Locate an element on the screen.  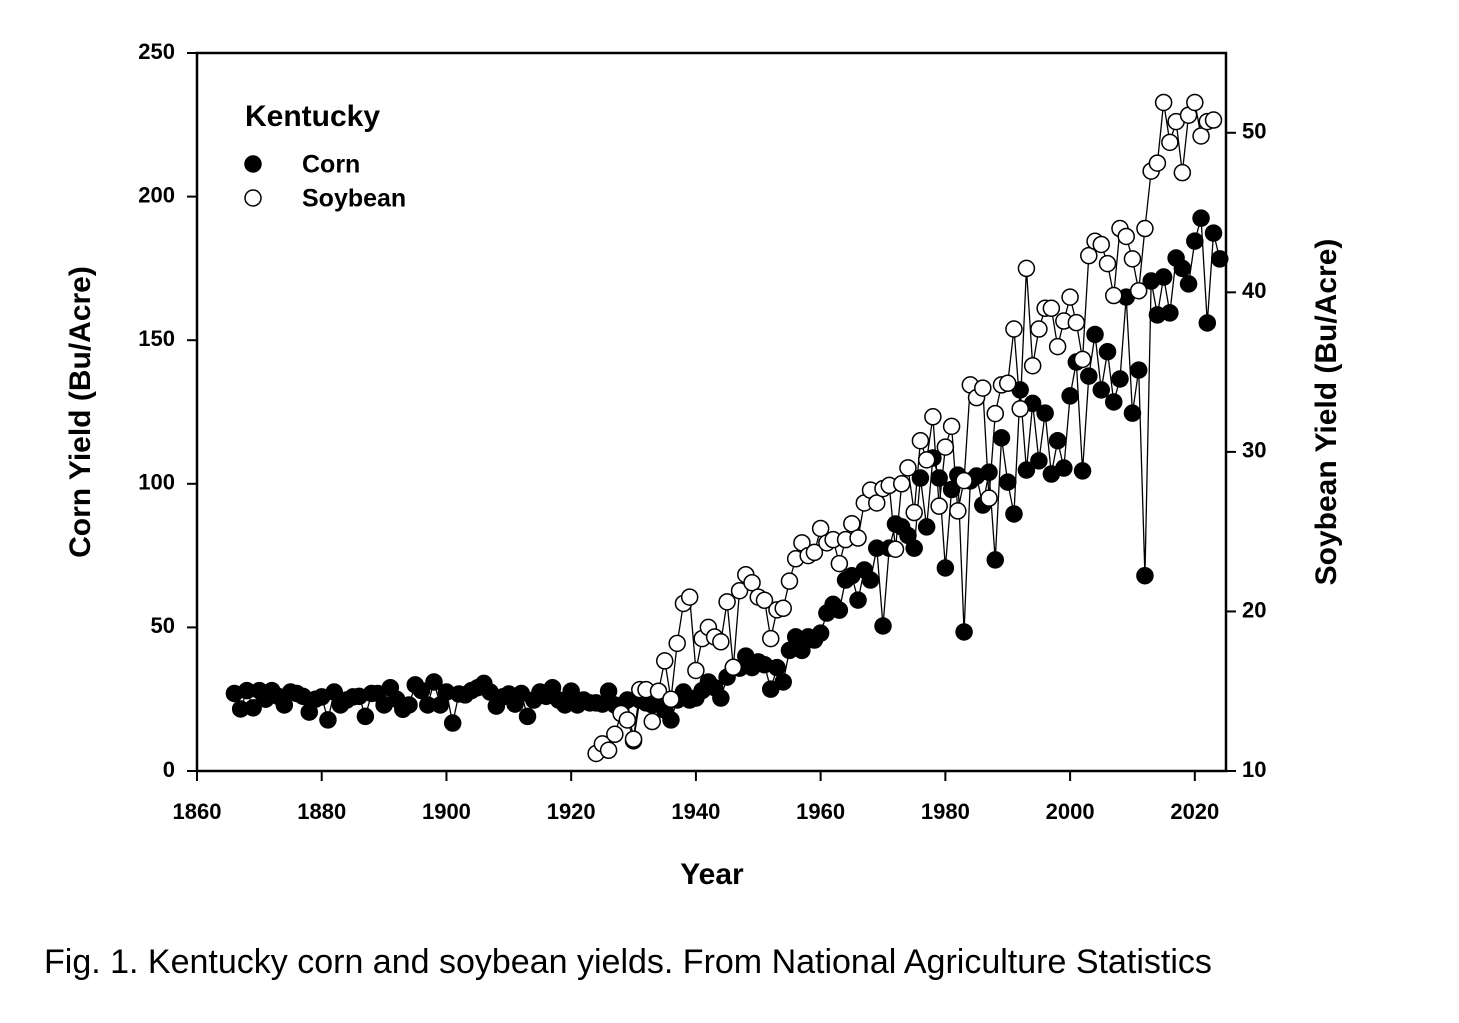
y-tick-label: 100 is located at coordinates (156, 482).